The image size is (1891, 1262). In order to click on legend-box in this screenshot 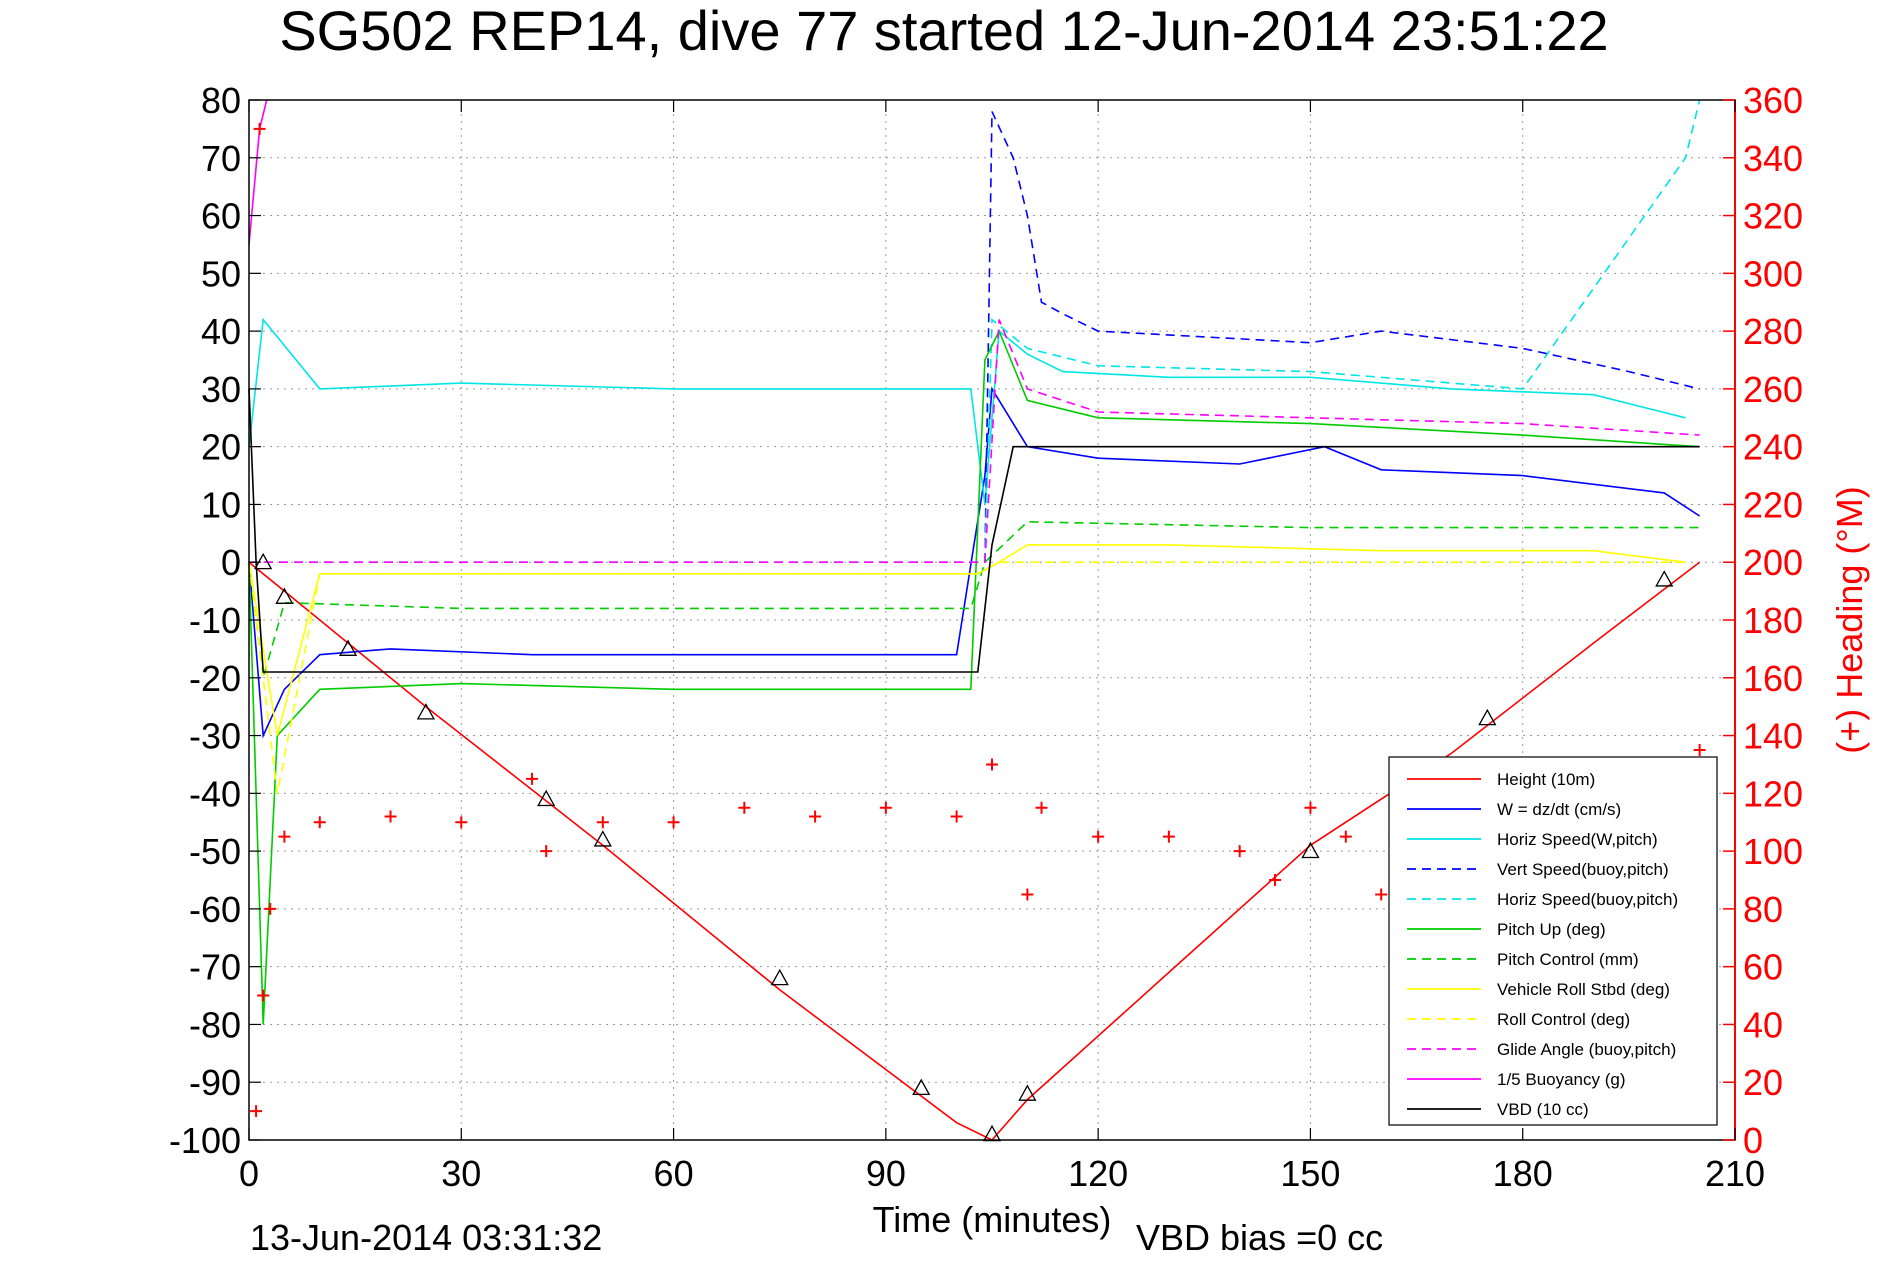, I will do `click(1553, 941)`.